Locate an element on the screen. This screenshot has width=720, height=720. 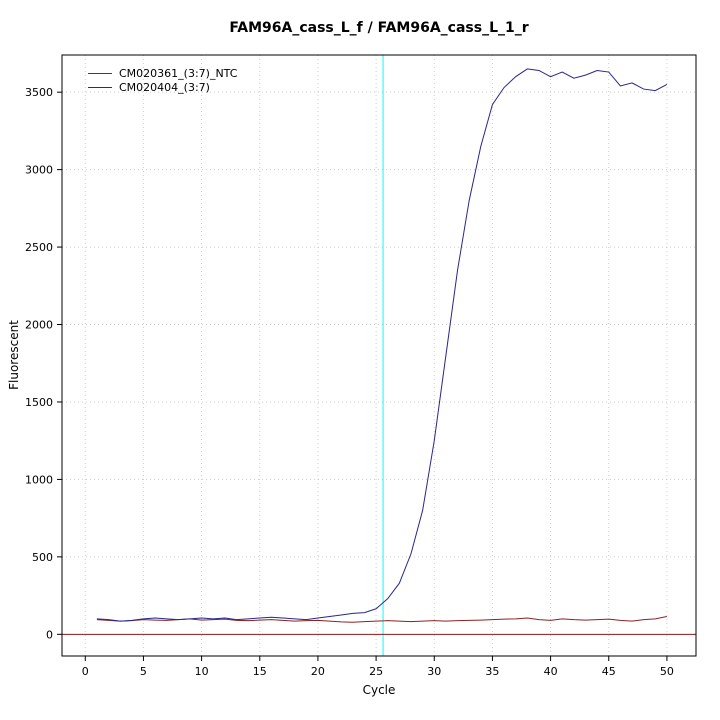
x-tick-label: 50 is located at coordinates (667, 671).